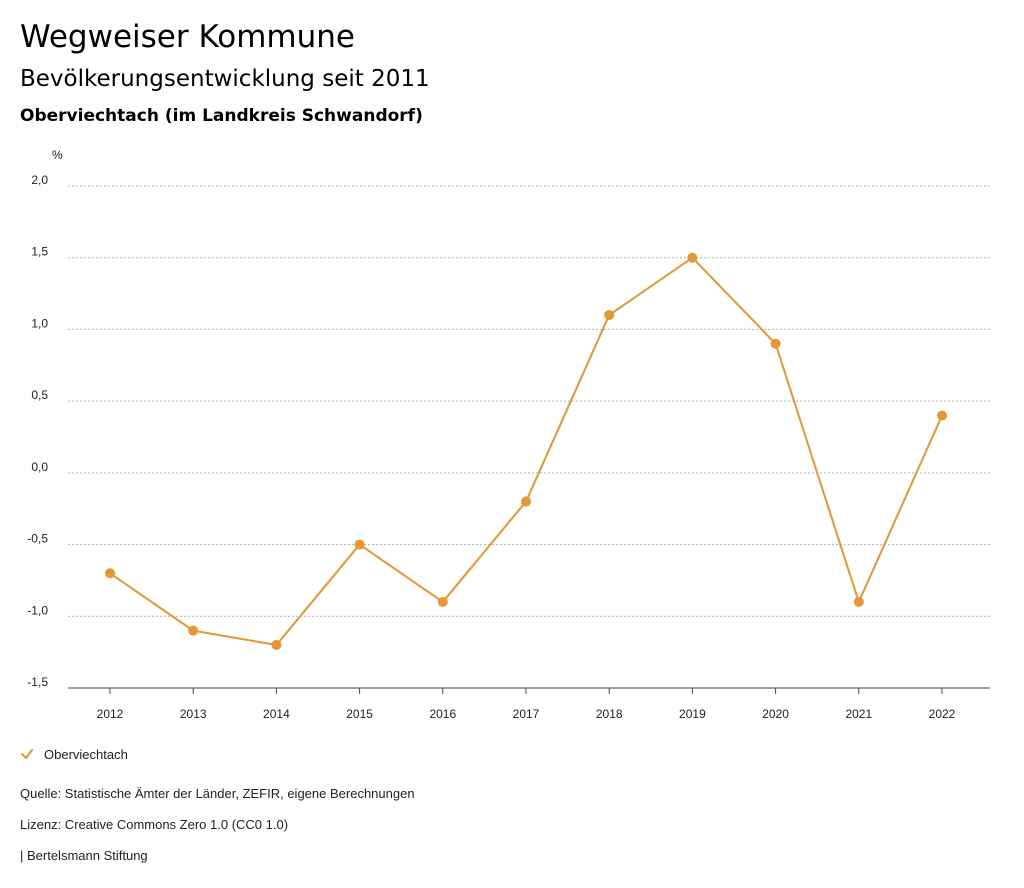  What do you see at coordinates (942, 714) in the screenshot?
I see `x-tick-label: 2022` at bounding box center [942, 714].